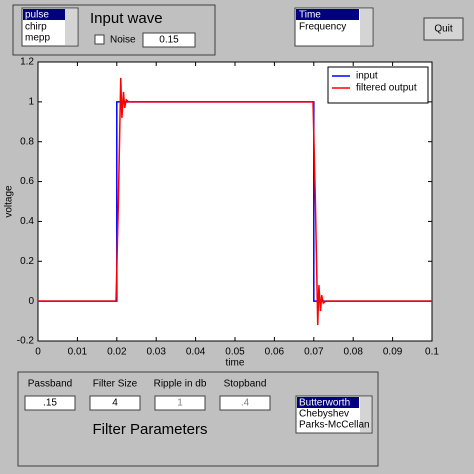  What do you see at coordinates (196, 352) in the screenshot?
I see `x-tick-label: 0.04` at bounding box center [196, 352].